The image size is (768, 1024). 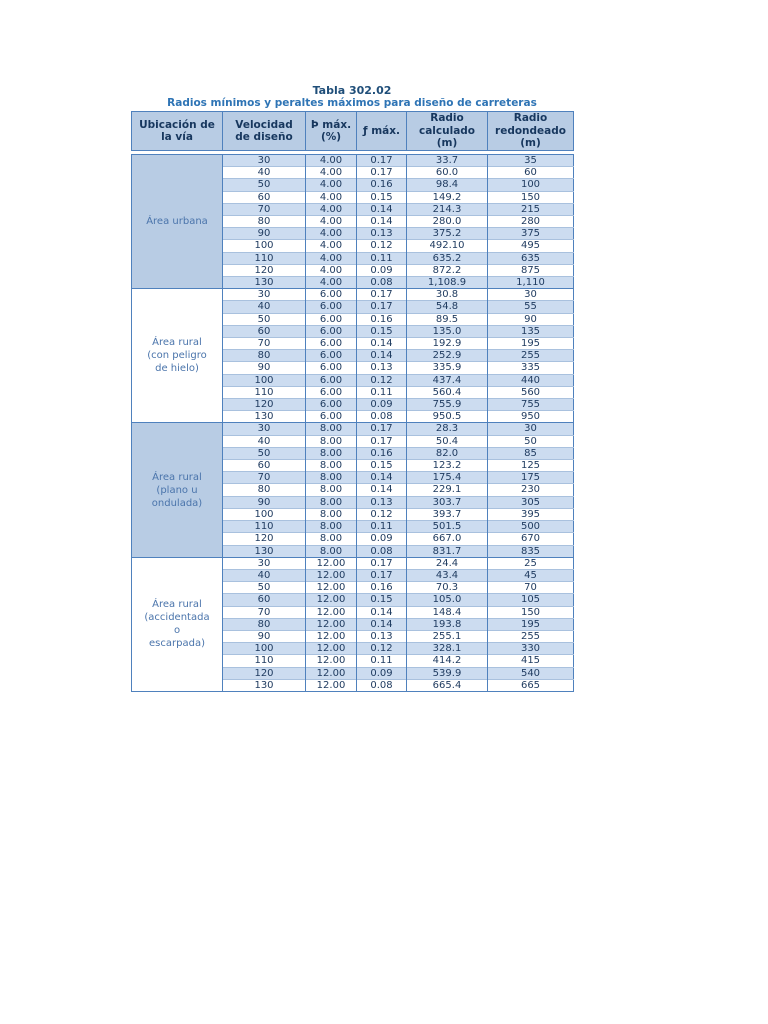 I want to click on radio-redondeado-cell: 305, so click(x=530, y=502).